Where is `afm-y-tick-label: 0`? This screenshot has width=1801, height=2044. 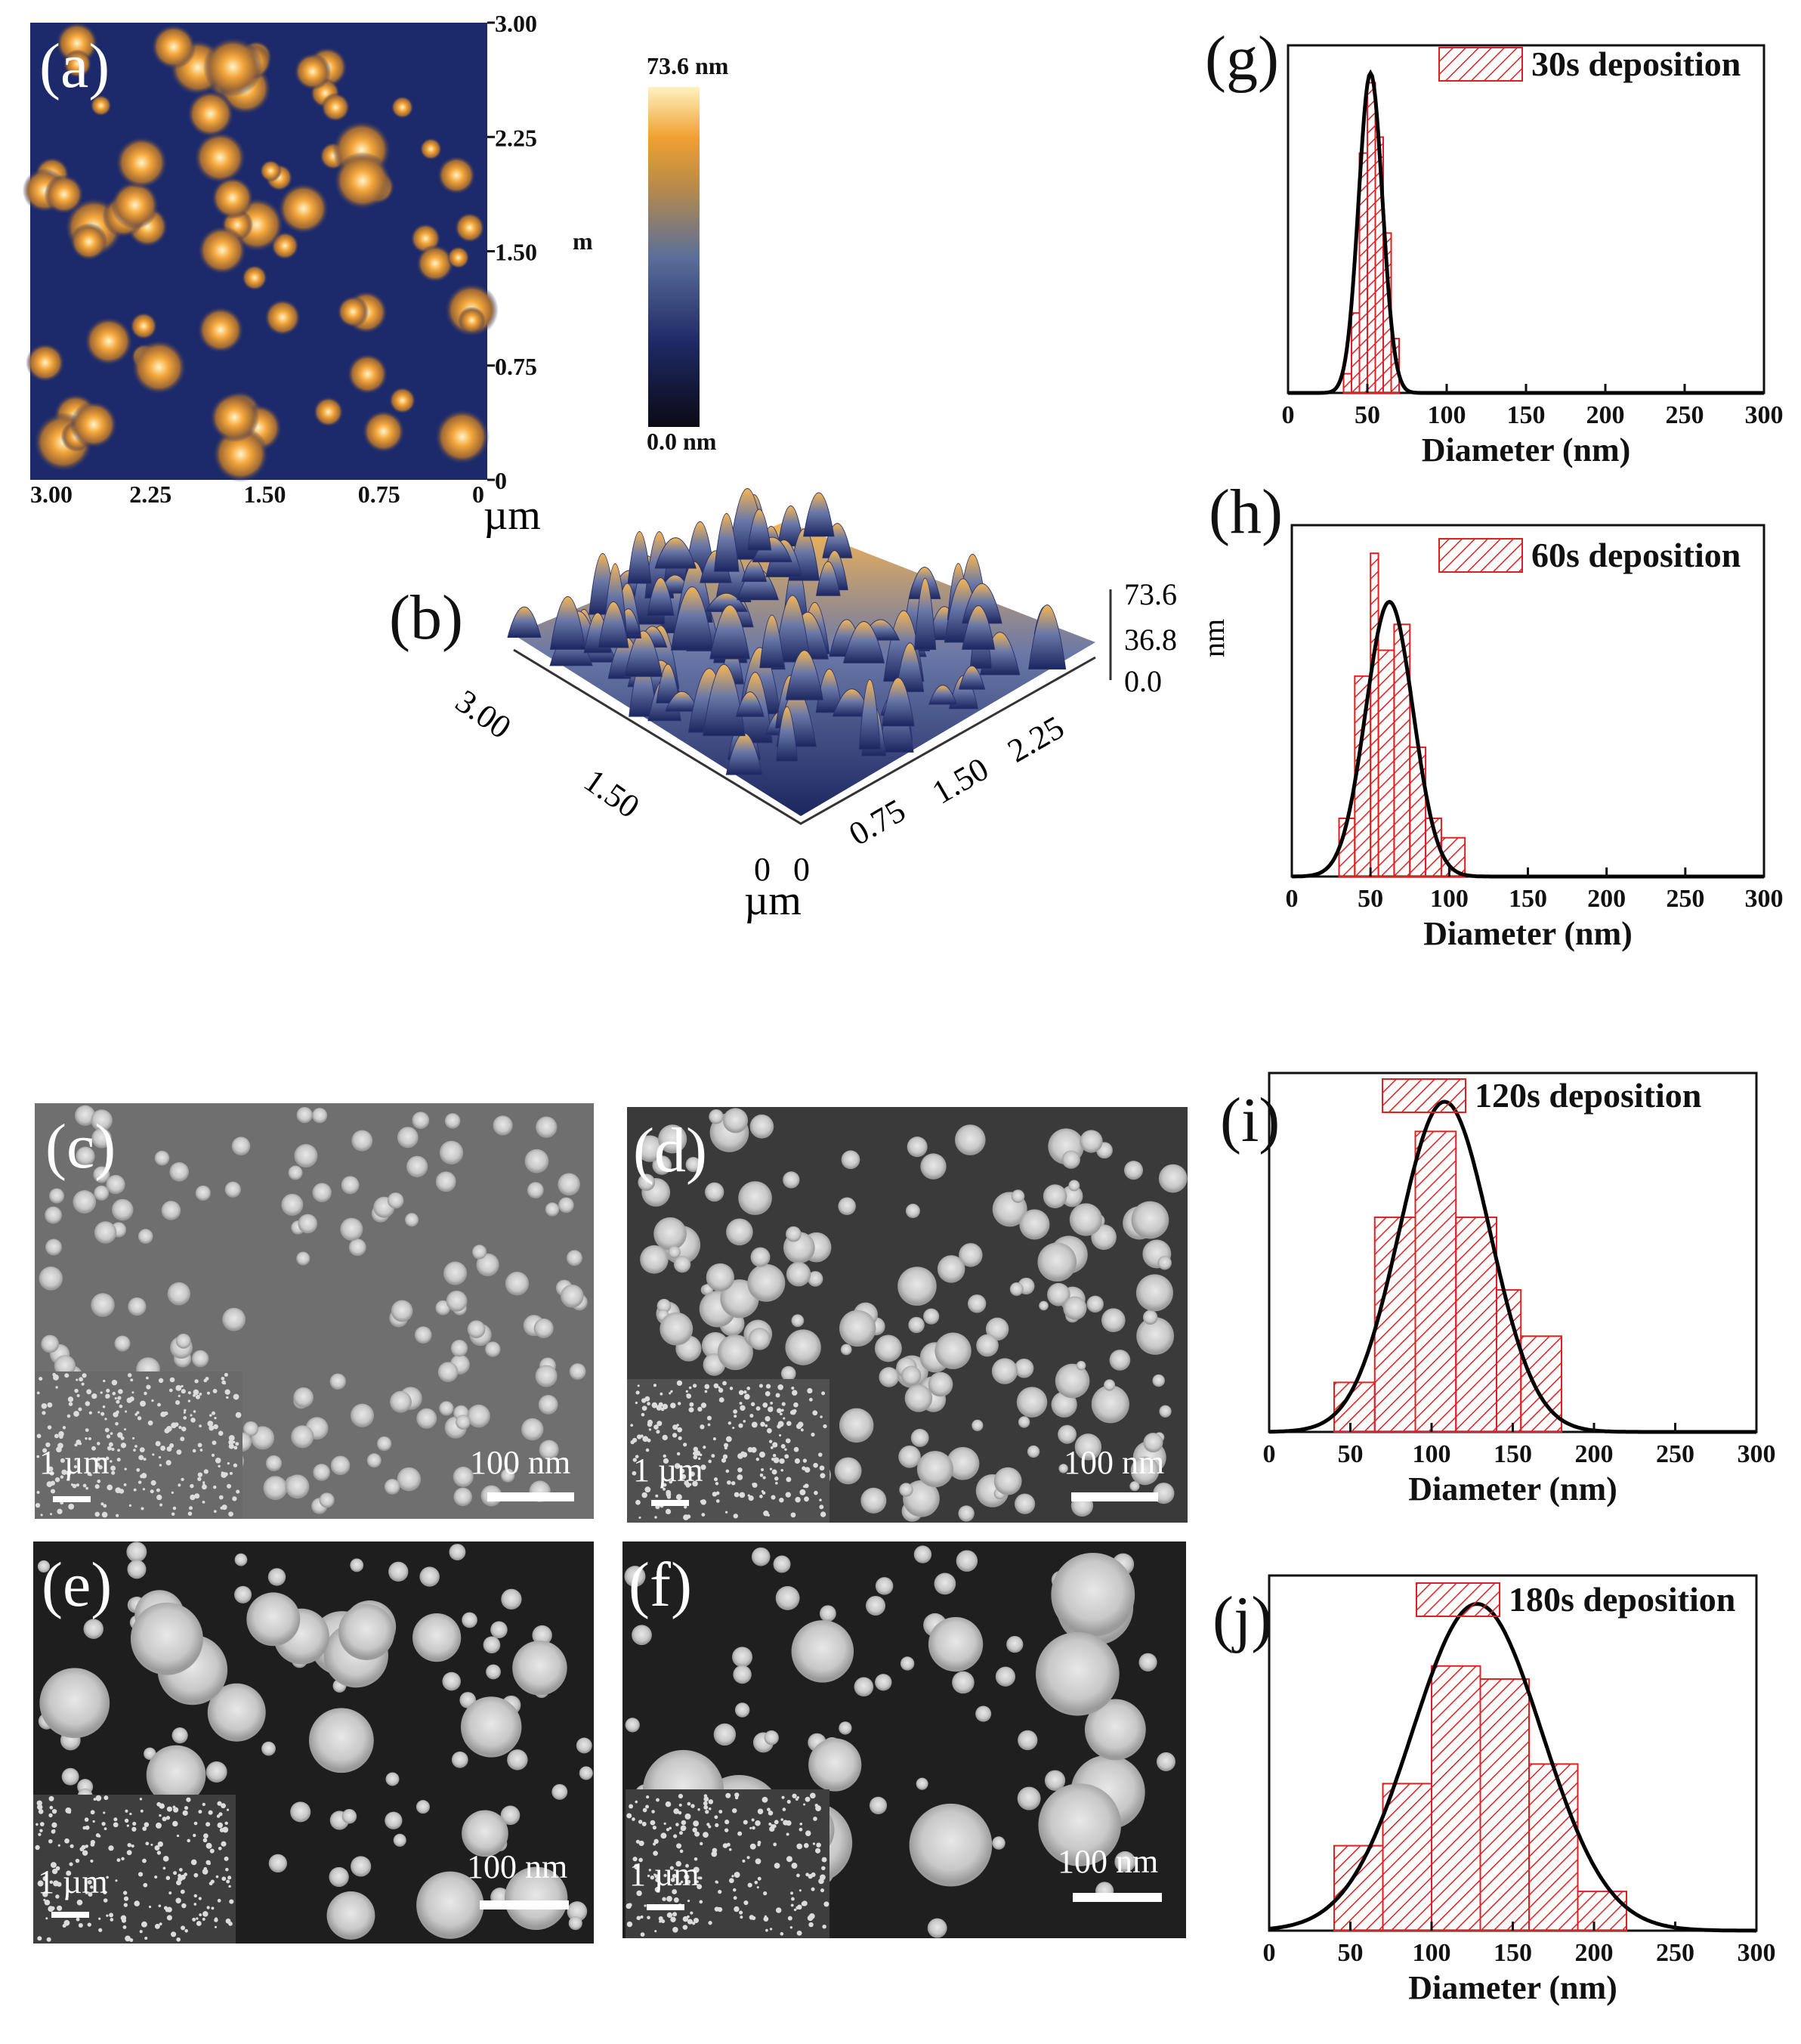 afm-y-tick-label: 0 is located at coordinates (501, 480).